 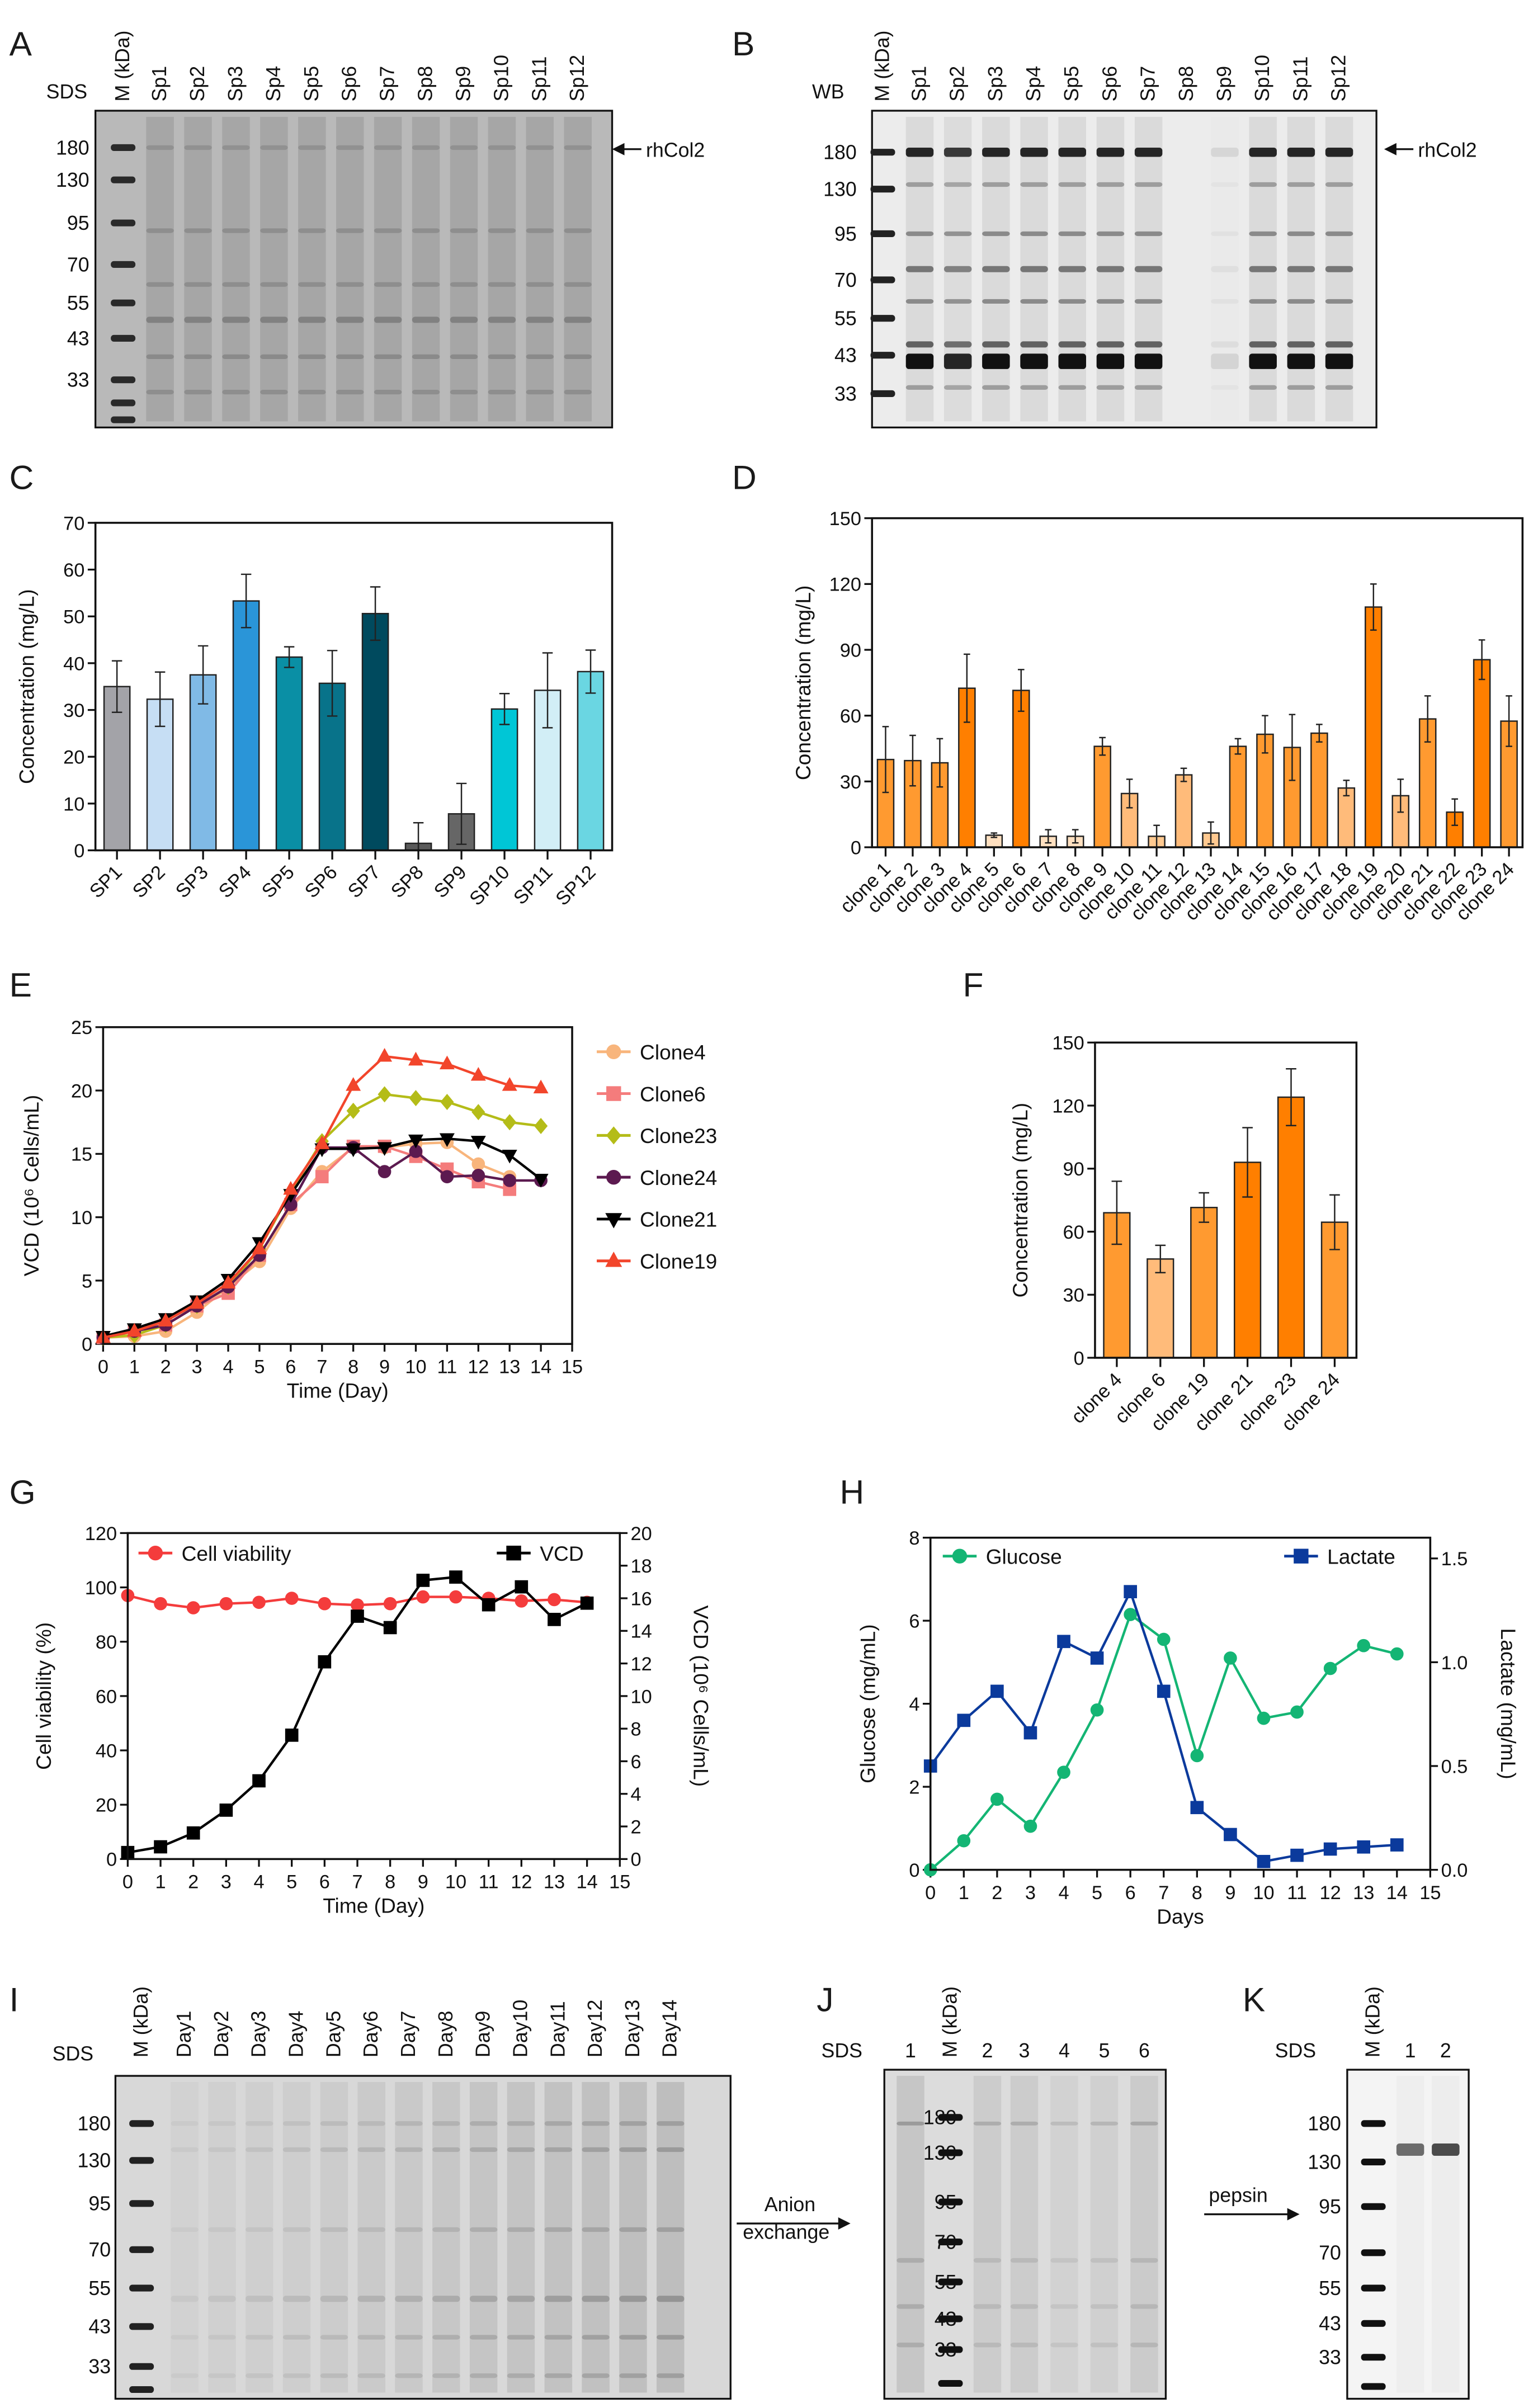 What do you see at coordinates (81, 1091) in the screenshot?
I see `y-tick-label: 20` at bounding box center [81, 1091].